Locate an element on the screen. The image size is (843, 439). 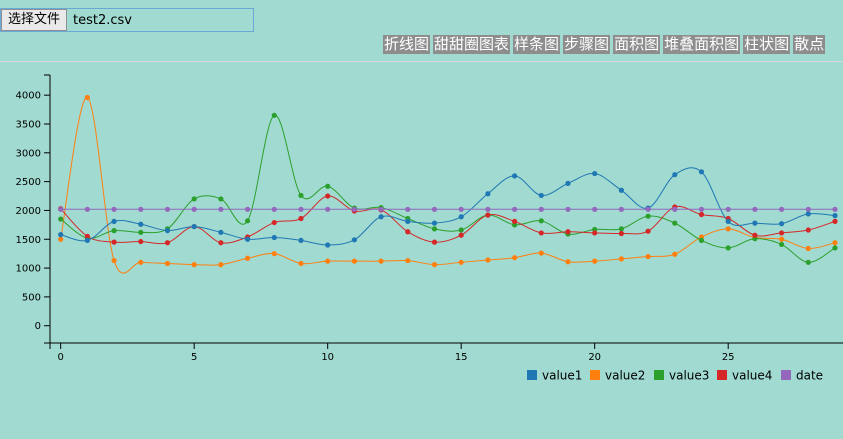
y-tick-label: 0 is located at coordinates (38, 326).